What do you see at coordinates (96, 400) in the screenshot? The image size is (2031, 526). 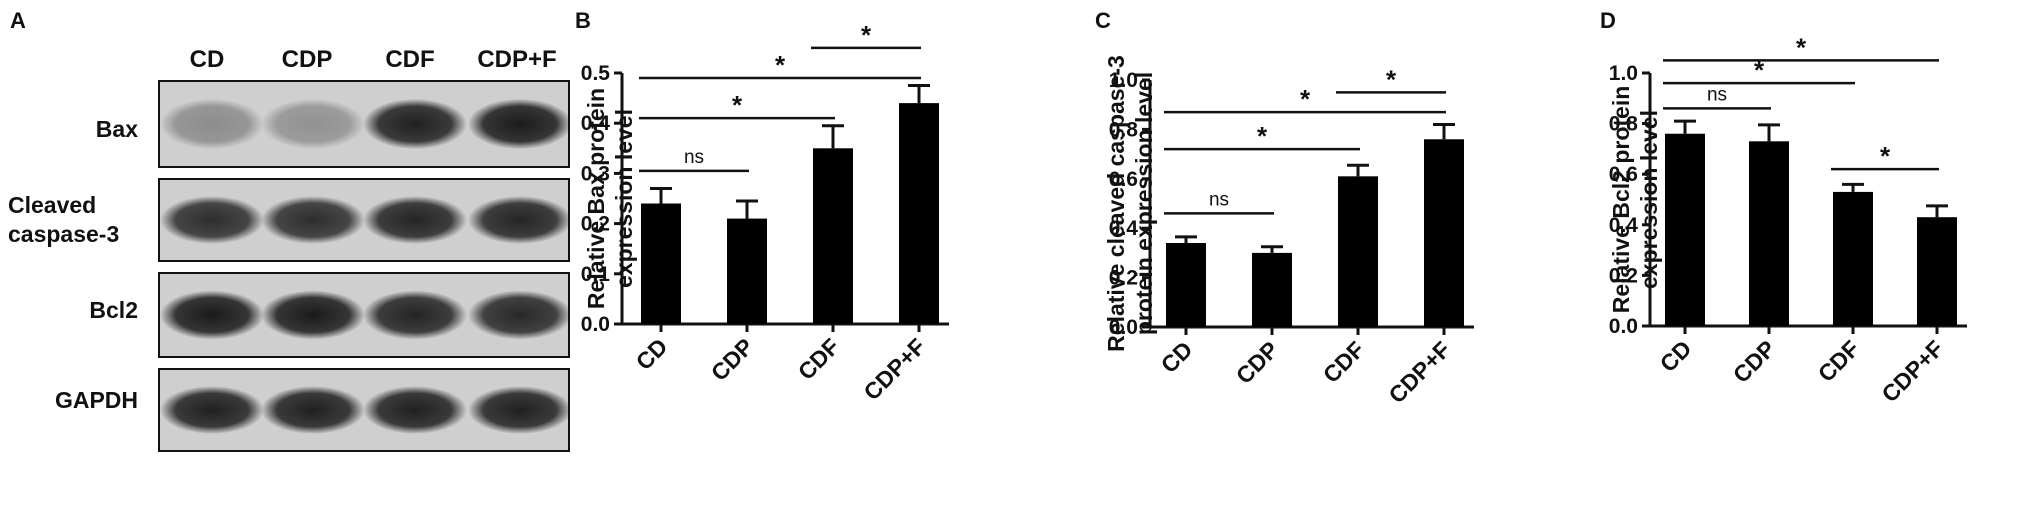 I see `blot-label-gapdh: GAPDH` at bounding box center [96, 400].